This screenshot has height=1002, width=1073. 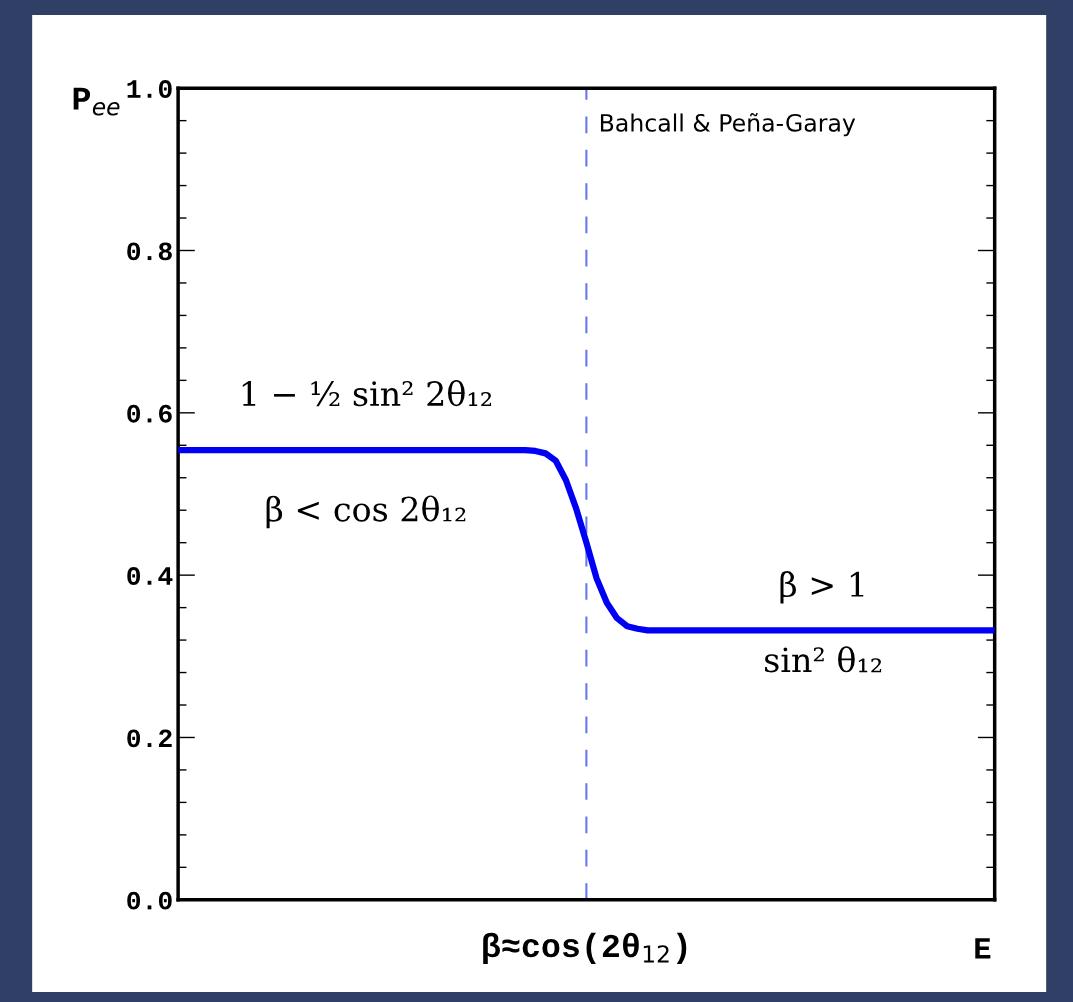 What do you see at coordinates (585, 948) in the screenshot?
I see `text: β≈cos(2θ$_{12}$)` at bounding box center [585, 948].